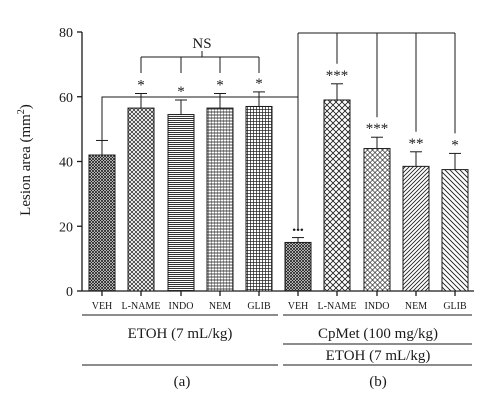  I want to click on y-tick-label: 20, so click(66, 227).